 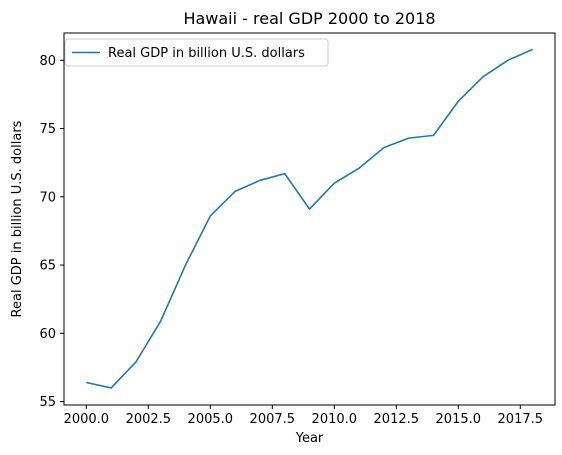 I want to click on x-tick-label: 2000.0, so click(x=87, y=419).